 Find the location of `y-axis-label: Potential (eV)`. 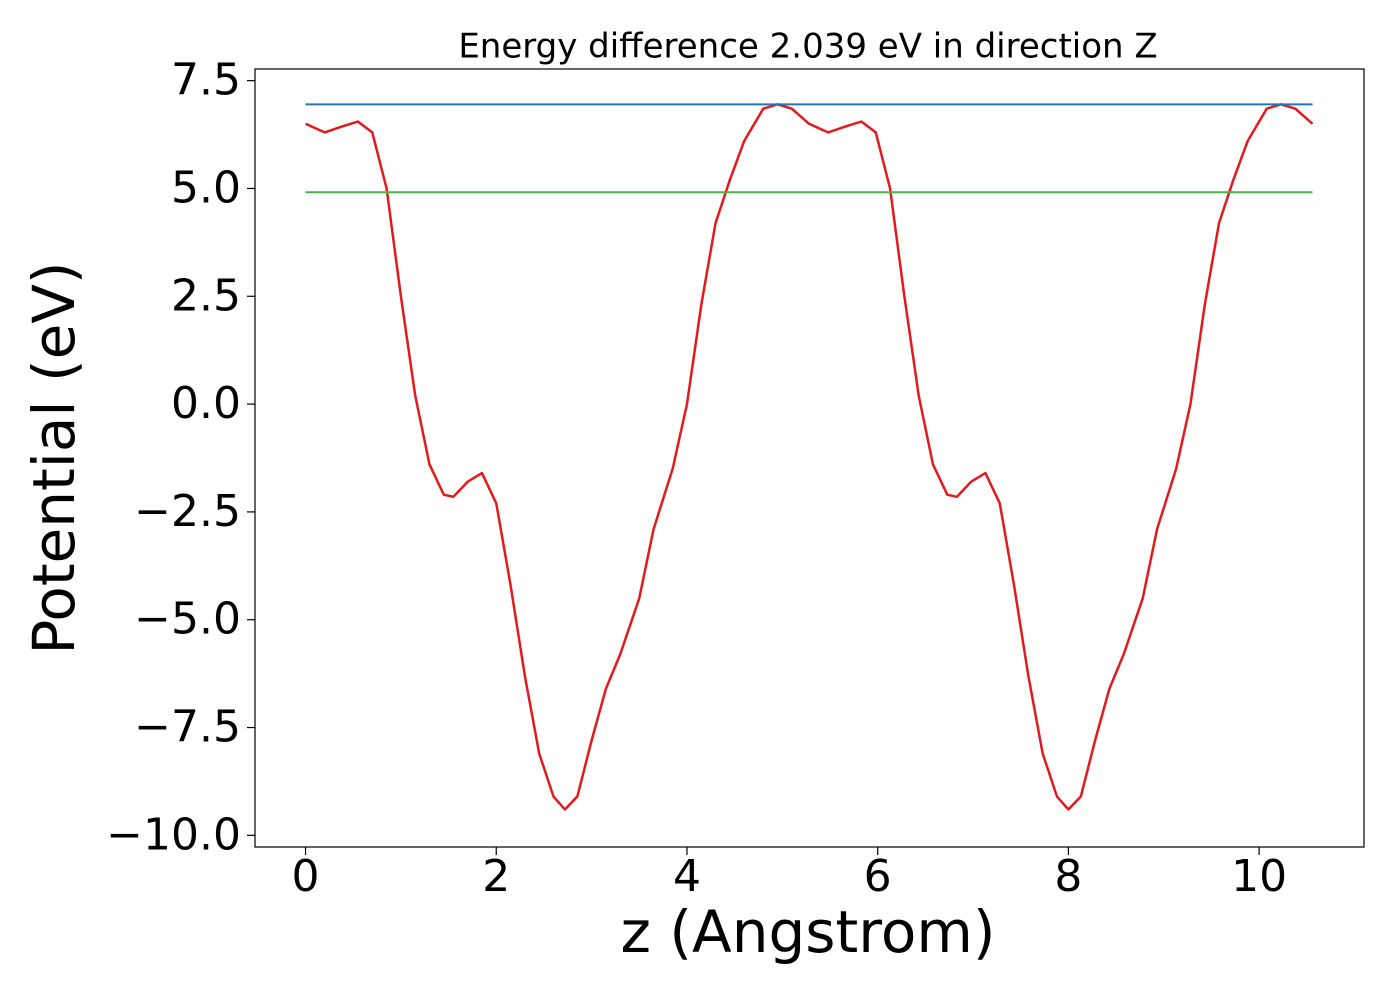

y-axis-label: Potential (eV) is located at coordinates (54, 457).